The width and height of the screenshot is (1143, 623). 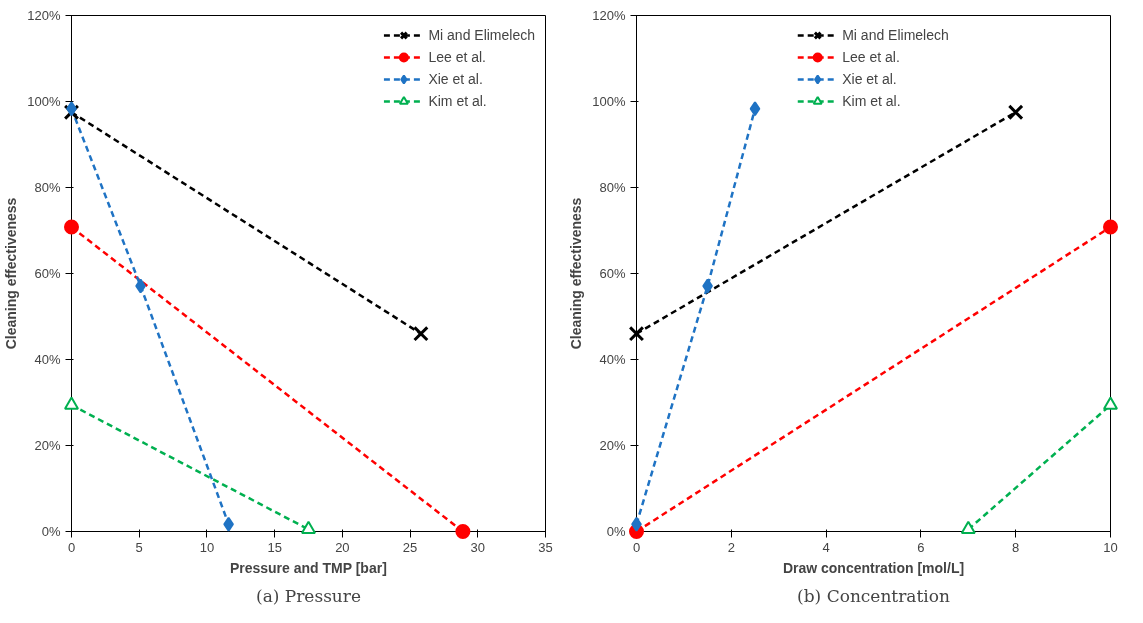 What do you see at coordinates (731, 547) in the screenshot?
I see `x-tick-label: 2` at bounding box center [731, 547].